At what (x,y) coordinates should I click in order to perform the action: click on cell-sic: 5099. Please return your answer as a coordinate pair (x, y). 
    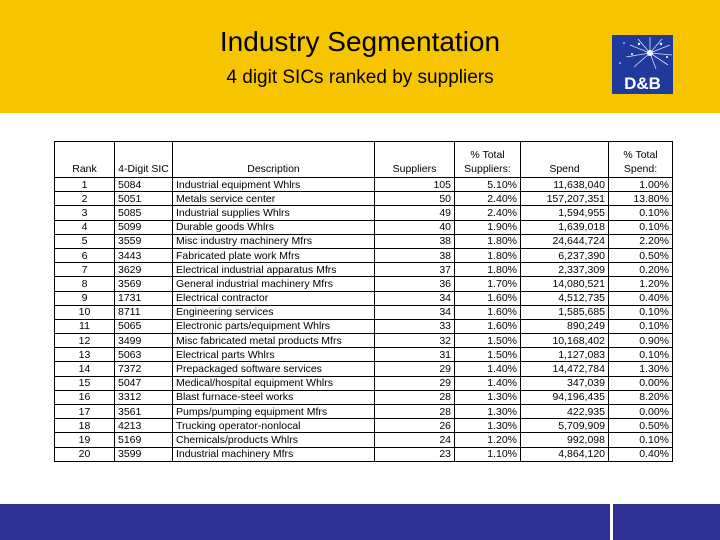
    Looking at the image, I should click on (143, 227).